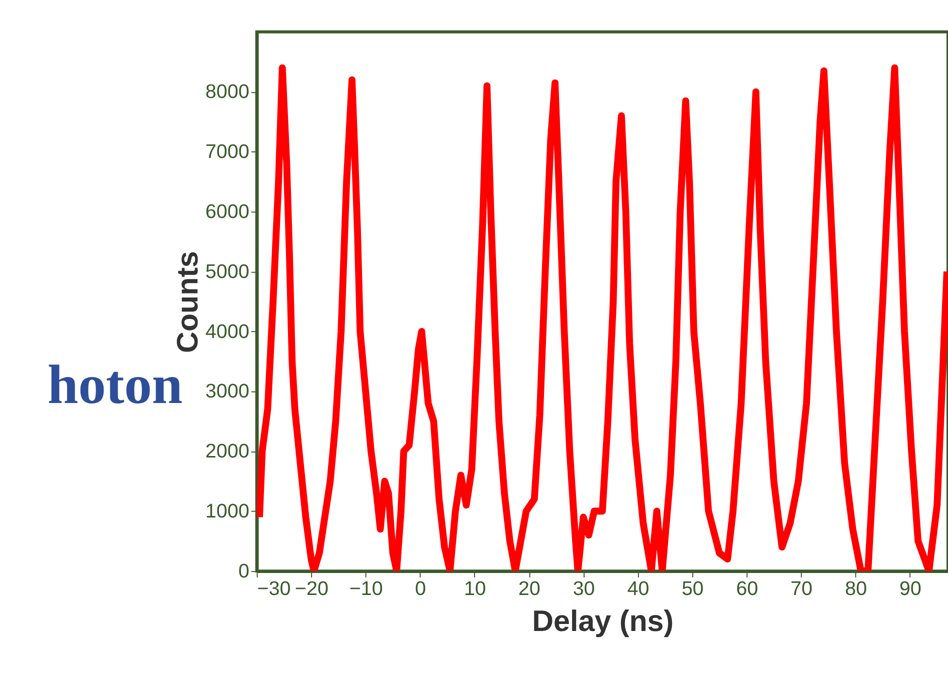  Describe the element at coordinates (420, 589) in the screenshot. I see `x-tick-label: 0` at that location.